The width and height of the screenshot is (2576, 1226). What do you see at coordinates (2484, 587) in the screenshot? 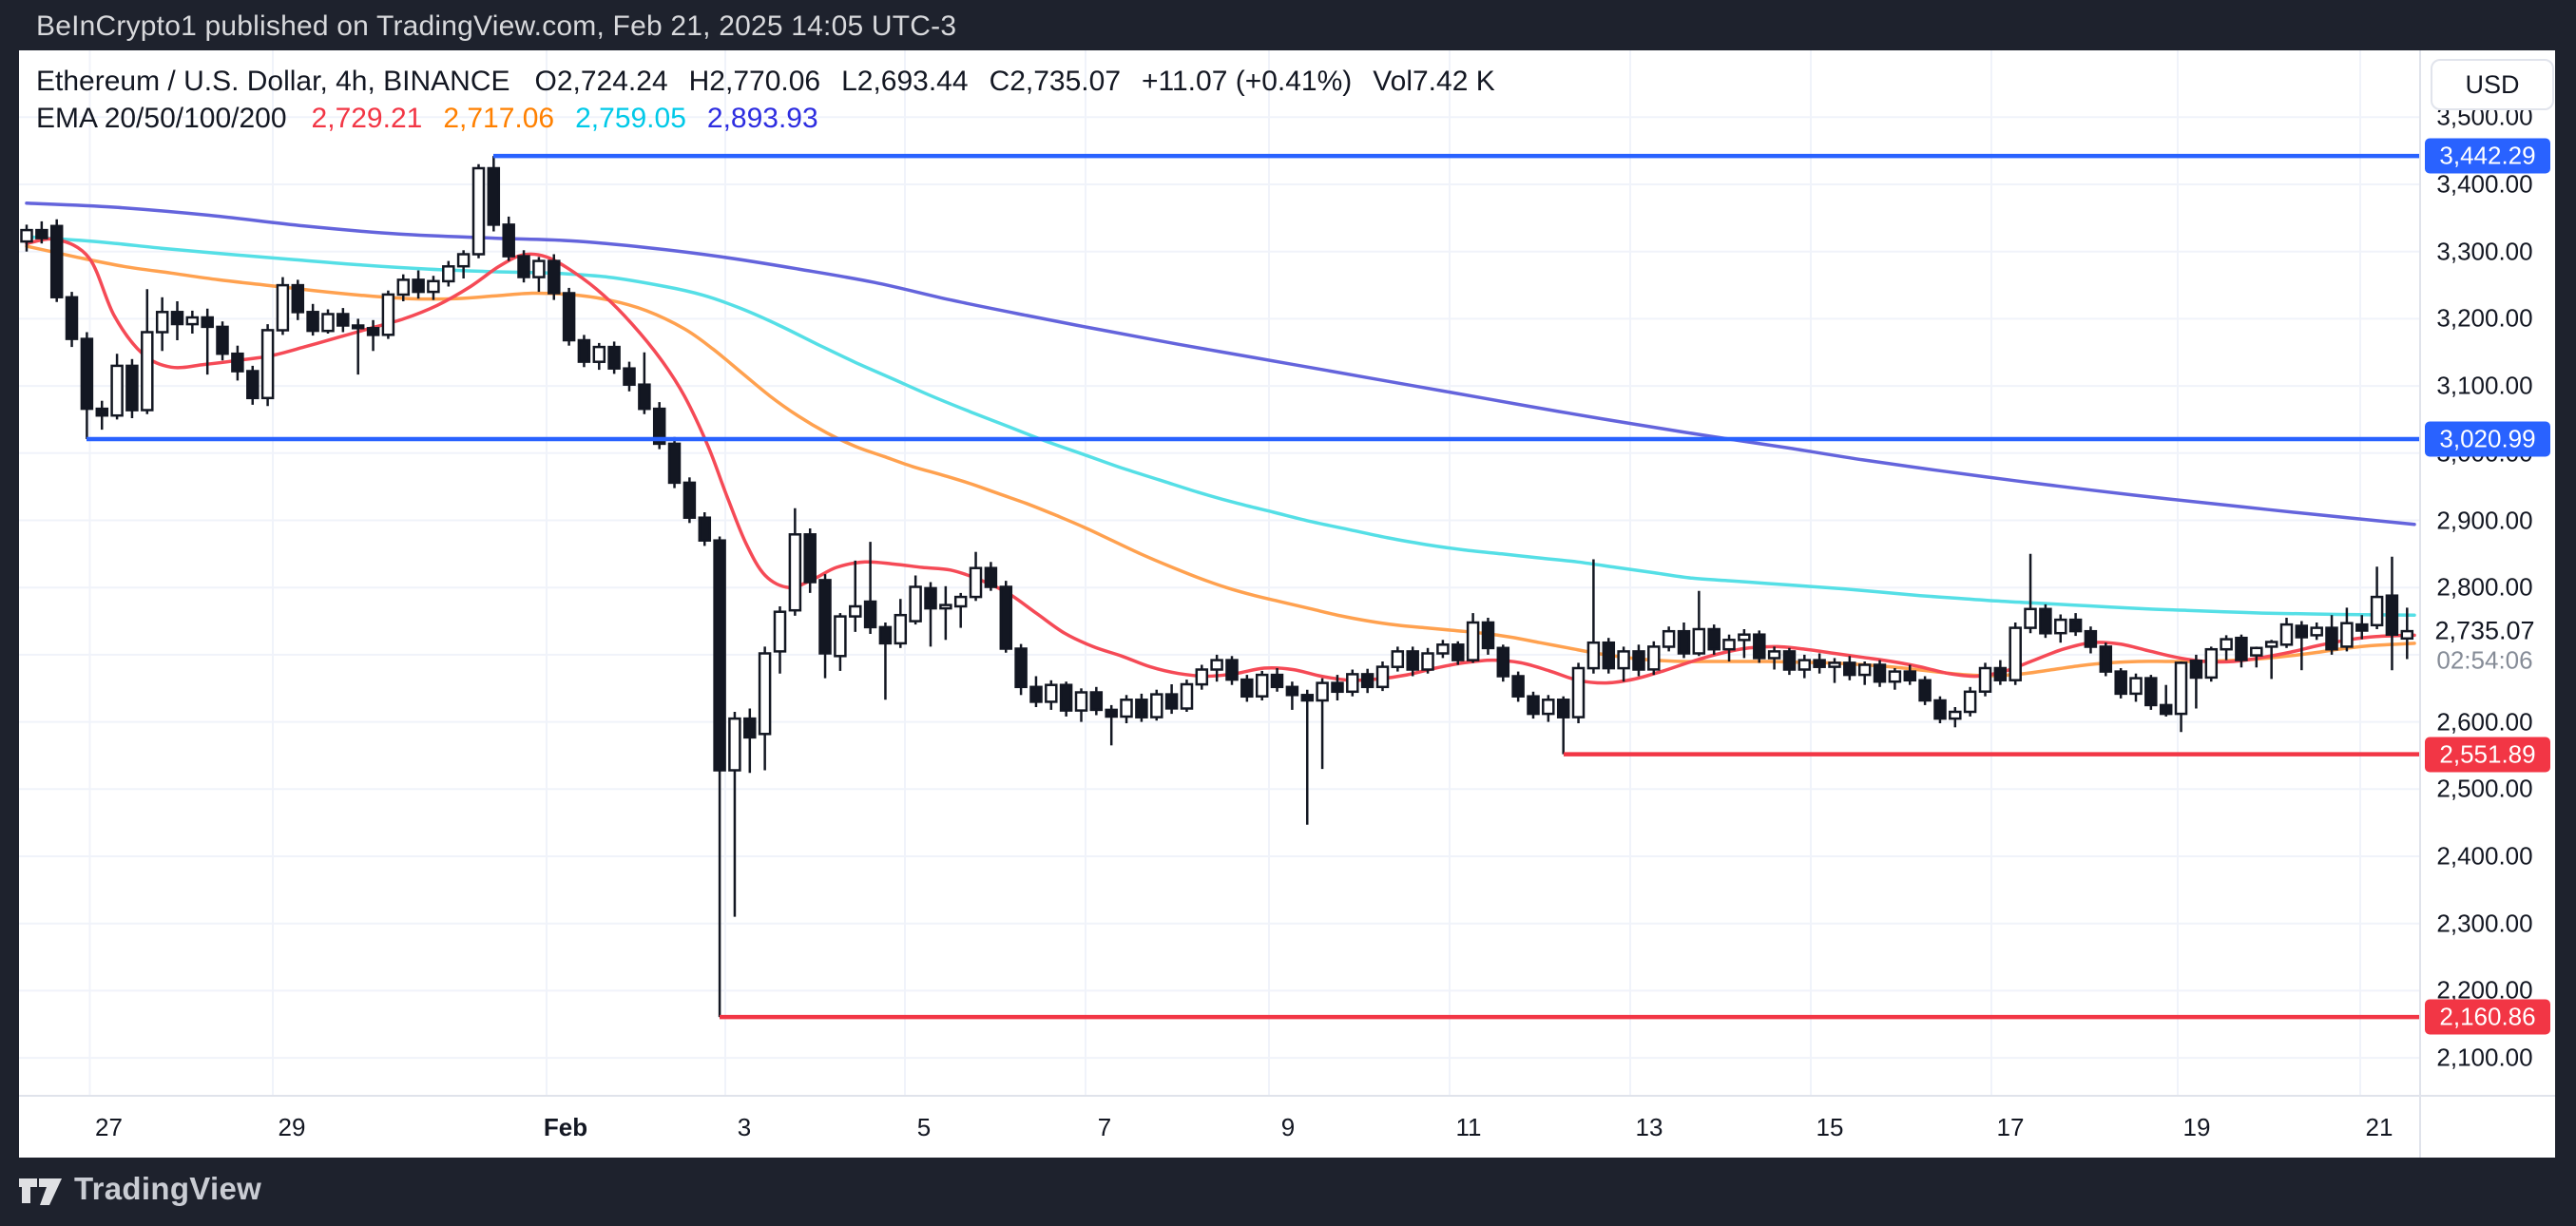
I see `price-tick-label: 2,800.00` at bounding box center [2484, 587].